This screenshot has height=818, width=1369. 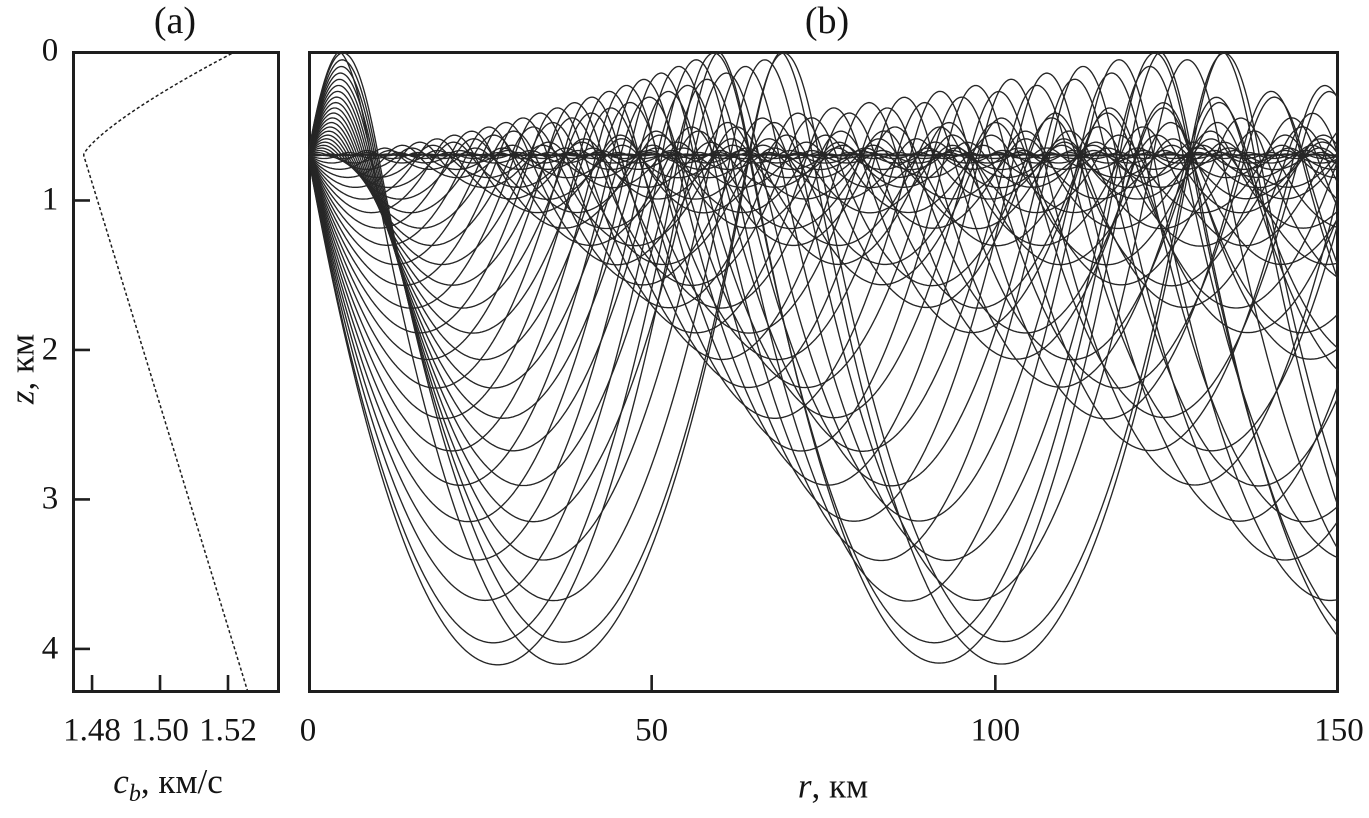 I want to click on tick-label: 2, so click(x=50, y=349).